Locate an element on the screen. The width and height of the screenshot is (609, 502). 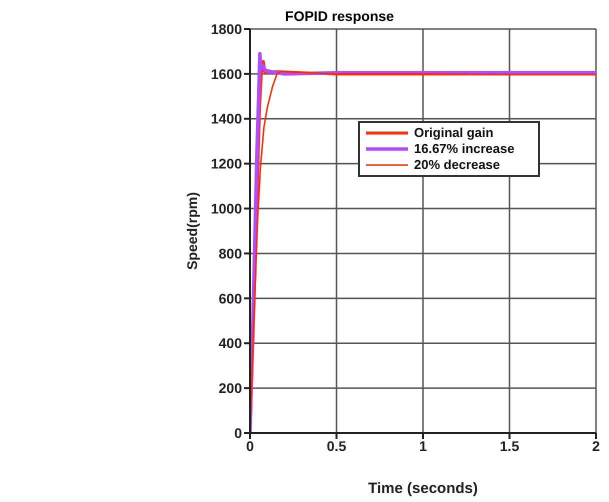
y-tick-label: 1000 is located at coordinates (226, 208).